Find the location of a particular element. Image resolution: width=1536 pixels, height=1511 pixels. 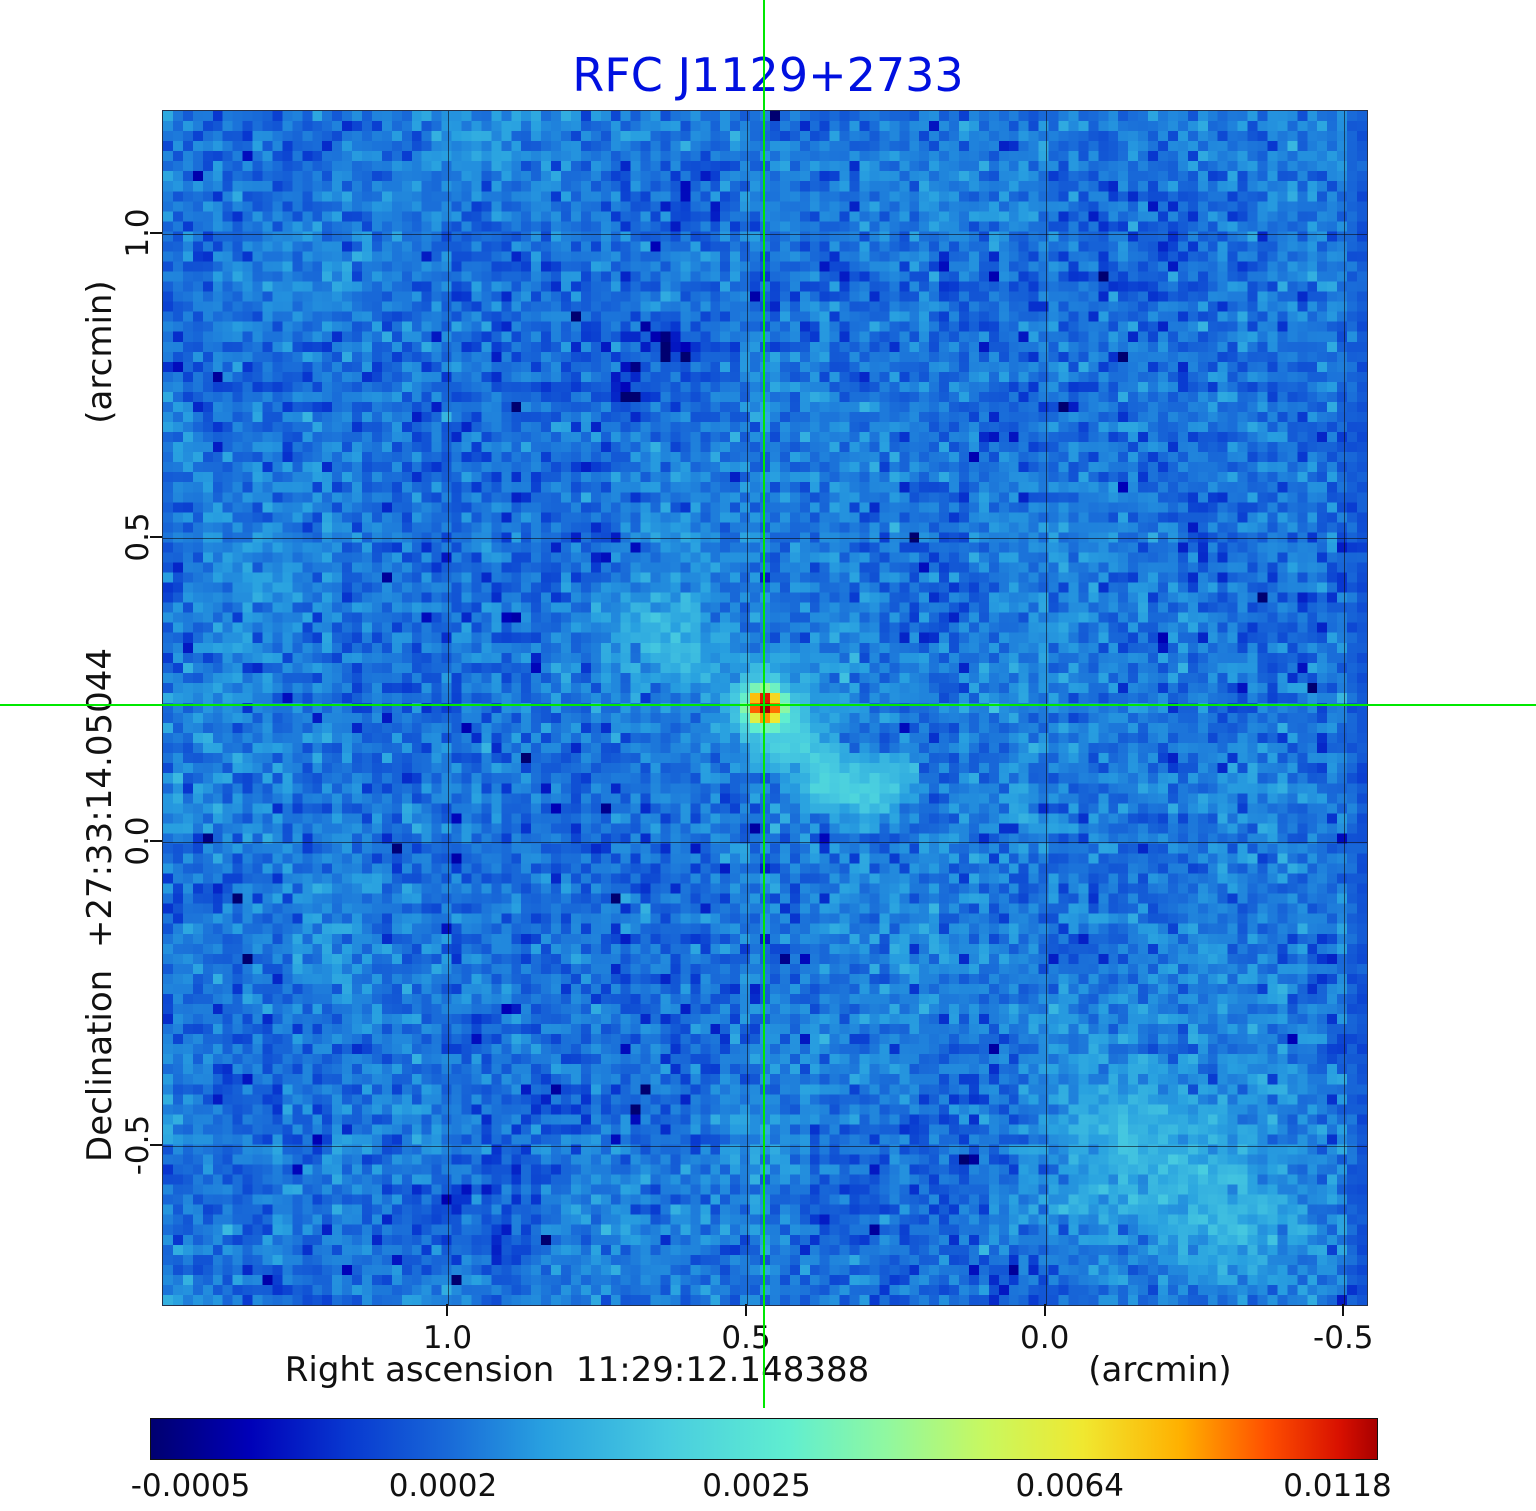

plot-title: RFC J1129+2733 is located at coordinates (768, 75).